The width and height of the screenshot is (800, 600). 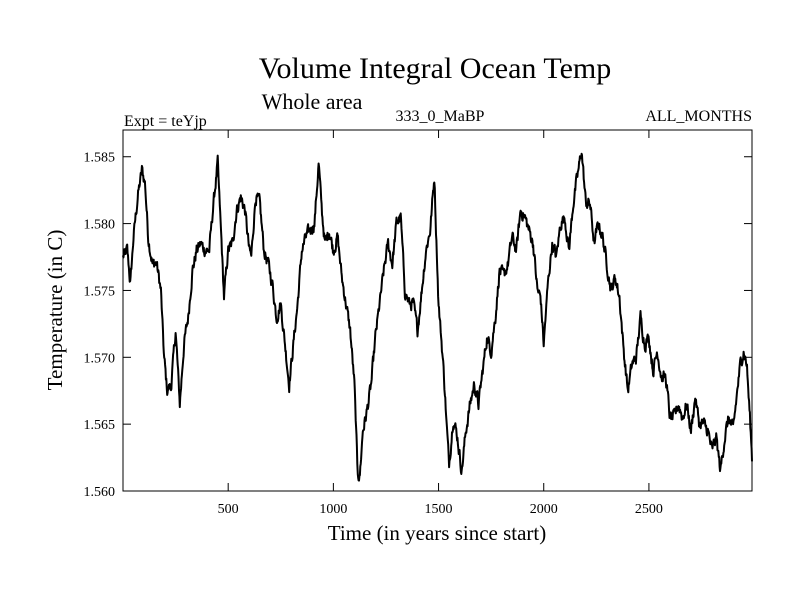 What do you see at coordinates (440, 116) in the screenshot?
I see `period-label: 333_0_MaBP` at bounding box center [440, 116].